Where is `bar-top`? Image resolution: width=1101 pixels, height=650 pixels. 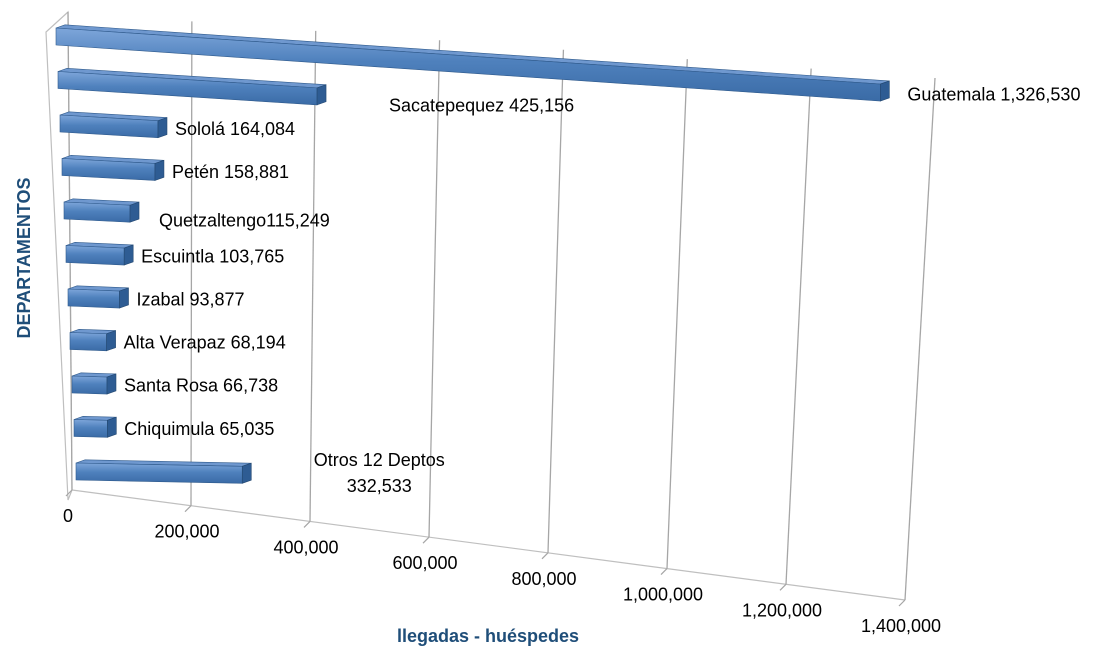
bar-top is located at coordinates (472, 54).